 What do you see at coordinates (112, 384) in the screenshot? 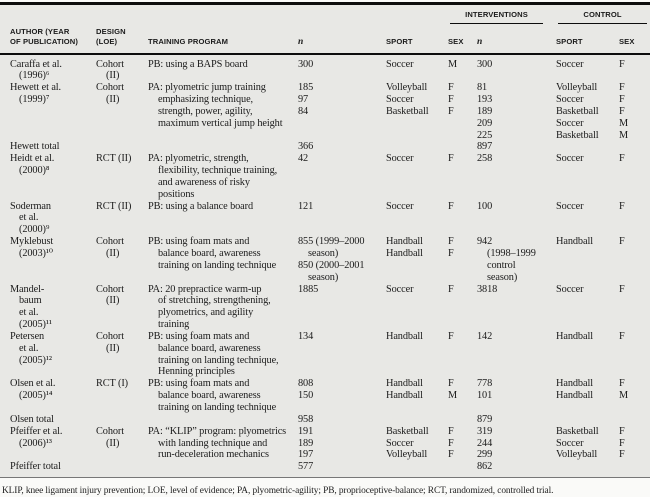
I see `cell-design: RCT (I)` at bounding box center [112, 384].